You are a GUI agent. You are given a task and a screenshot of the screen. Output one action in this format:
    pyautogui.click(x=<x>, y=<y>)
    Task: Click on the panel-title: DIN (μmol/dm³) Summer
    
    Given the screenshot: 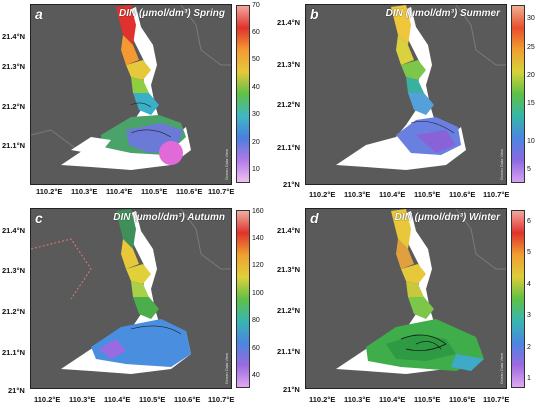 What is the action you would take?
    pyautogui.click(x=442, y=13)
    